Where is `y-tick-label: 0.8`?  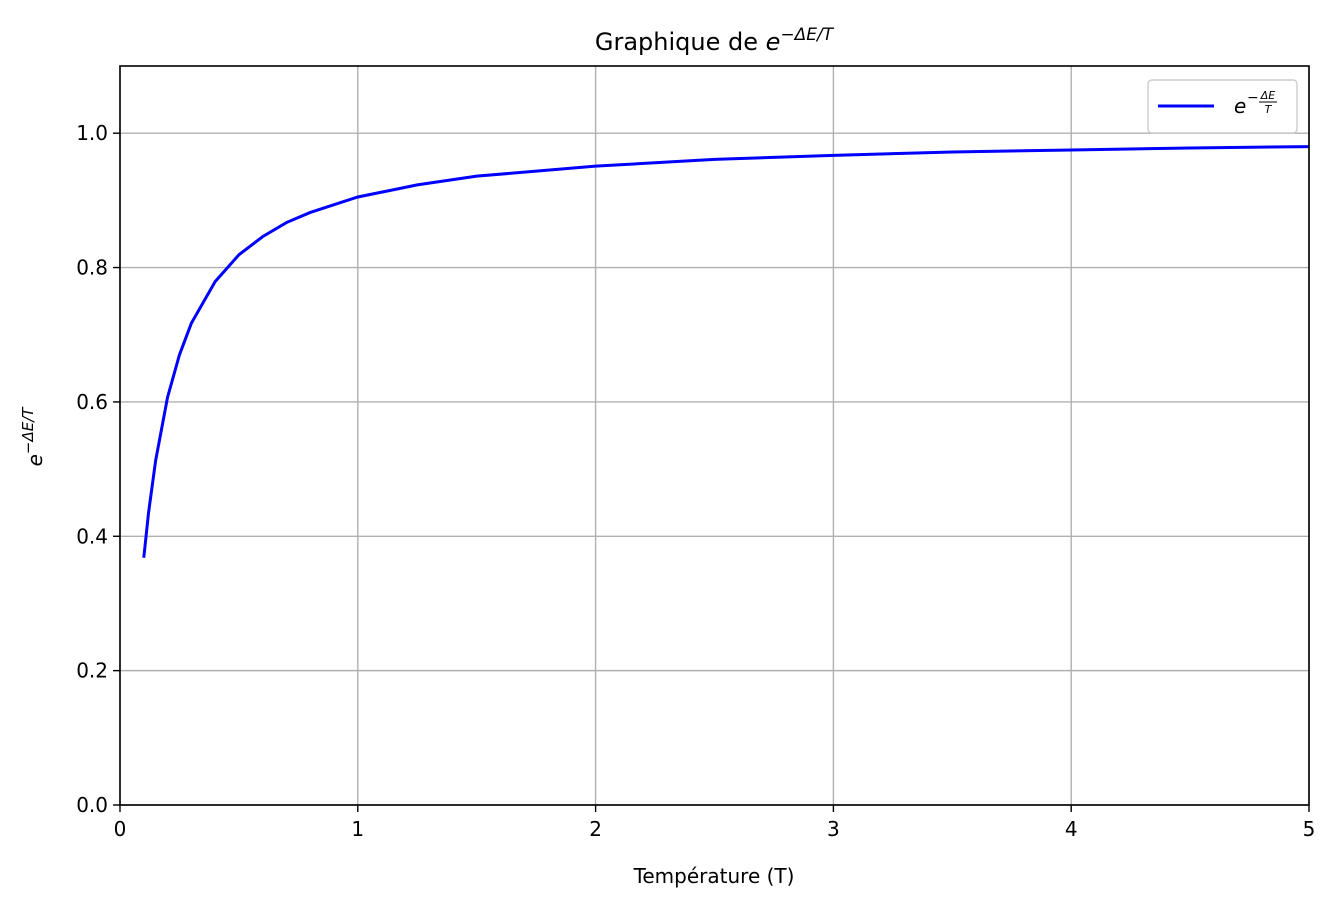 y-tick-label: 0.8 is located at coordinates (92, 268).